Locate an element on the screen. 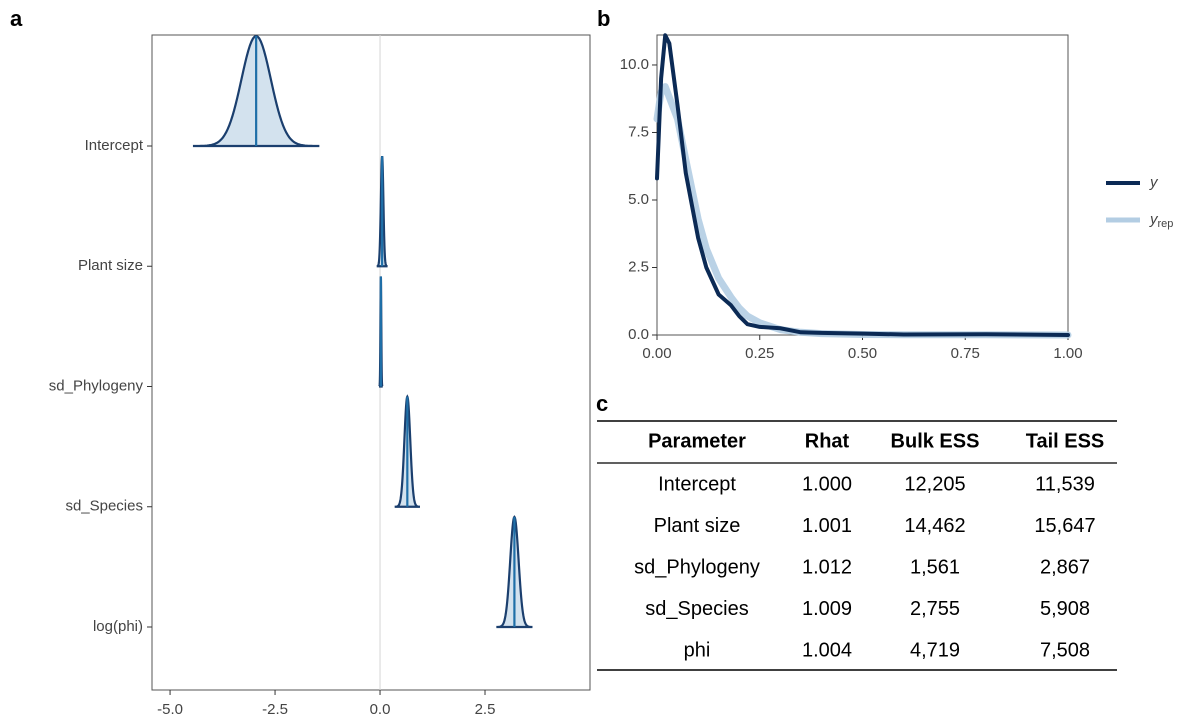 The height and width of the screenshot is (725, 1188). y-tick-label: 2.5 is located at coordinates (638, 266).